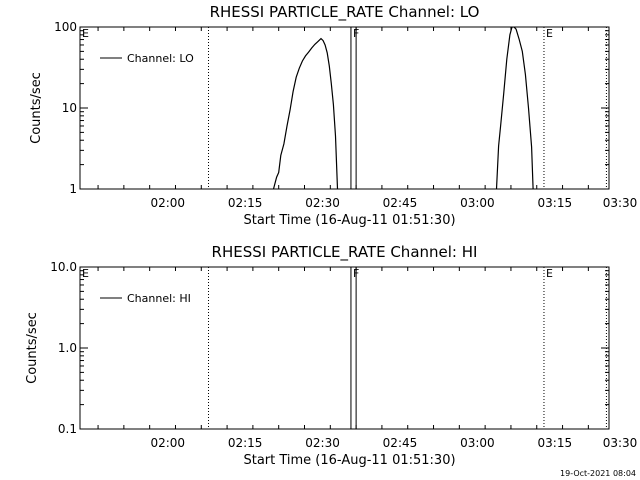 The image size is (640, 480). I want to click on y-tick-label: 10.0, so click(63, 267).